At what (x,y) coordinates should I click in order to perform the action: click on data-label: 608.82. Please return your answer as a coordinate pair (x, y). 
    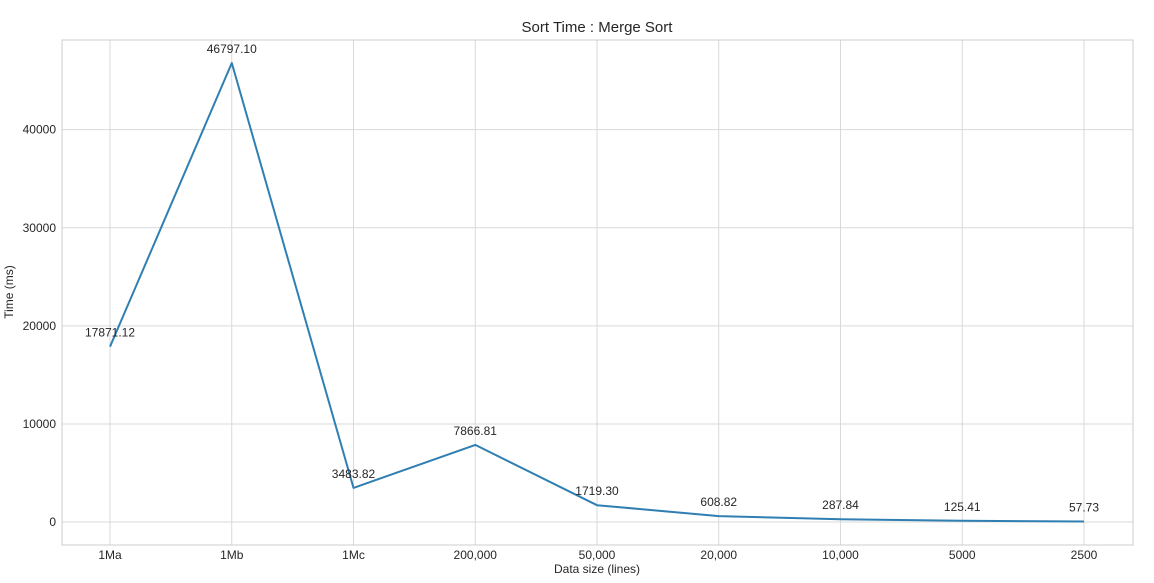
    Looking at the image, I should click on (718, 502).